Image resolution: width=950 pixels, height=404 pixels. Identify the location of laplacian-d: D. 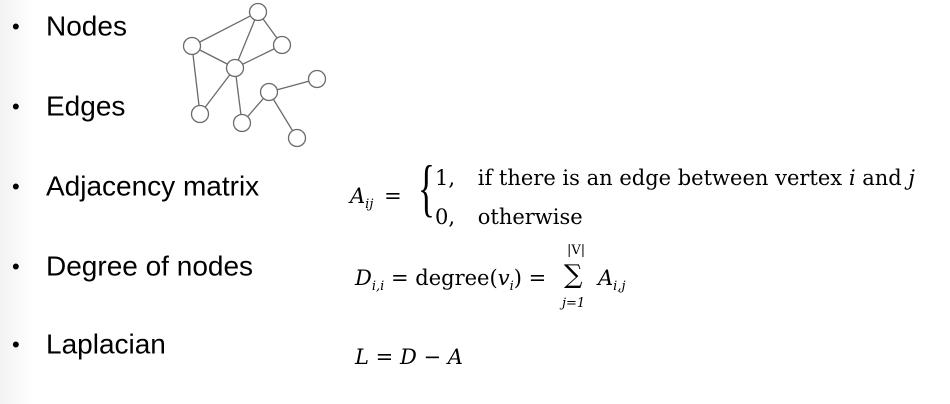
(408, 357).